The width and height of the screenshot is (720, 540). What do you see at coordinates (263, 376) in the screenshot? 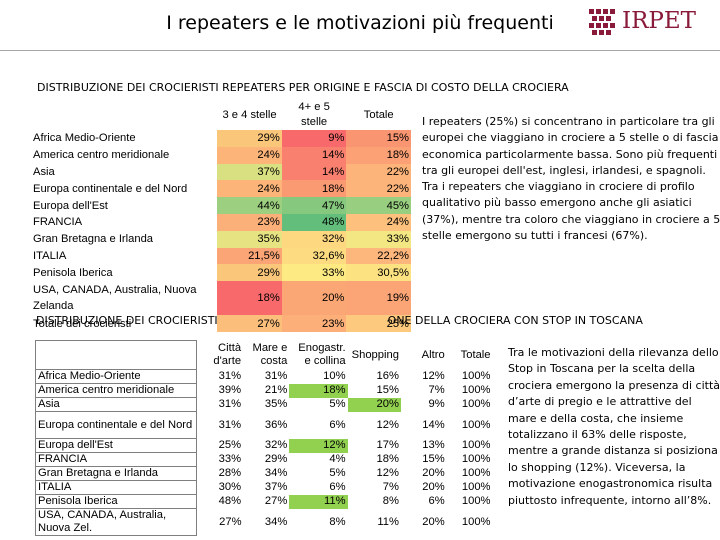
I see `table-row: Africa Medio-Oriente 31% 31% 10% 16% 12% 100%` at bounding box center [263, 376].